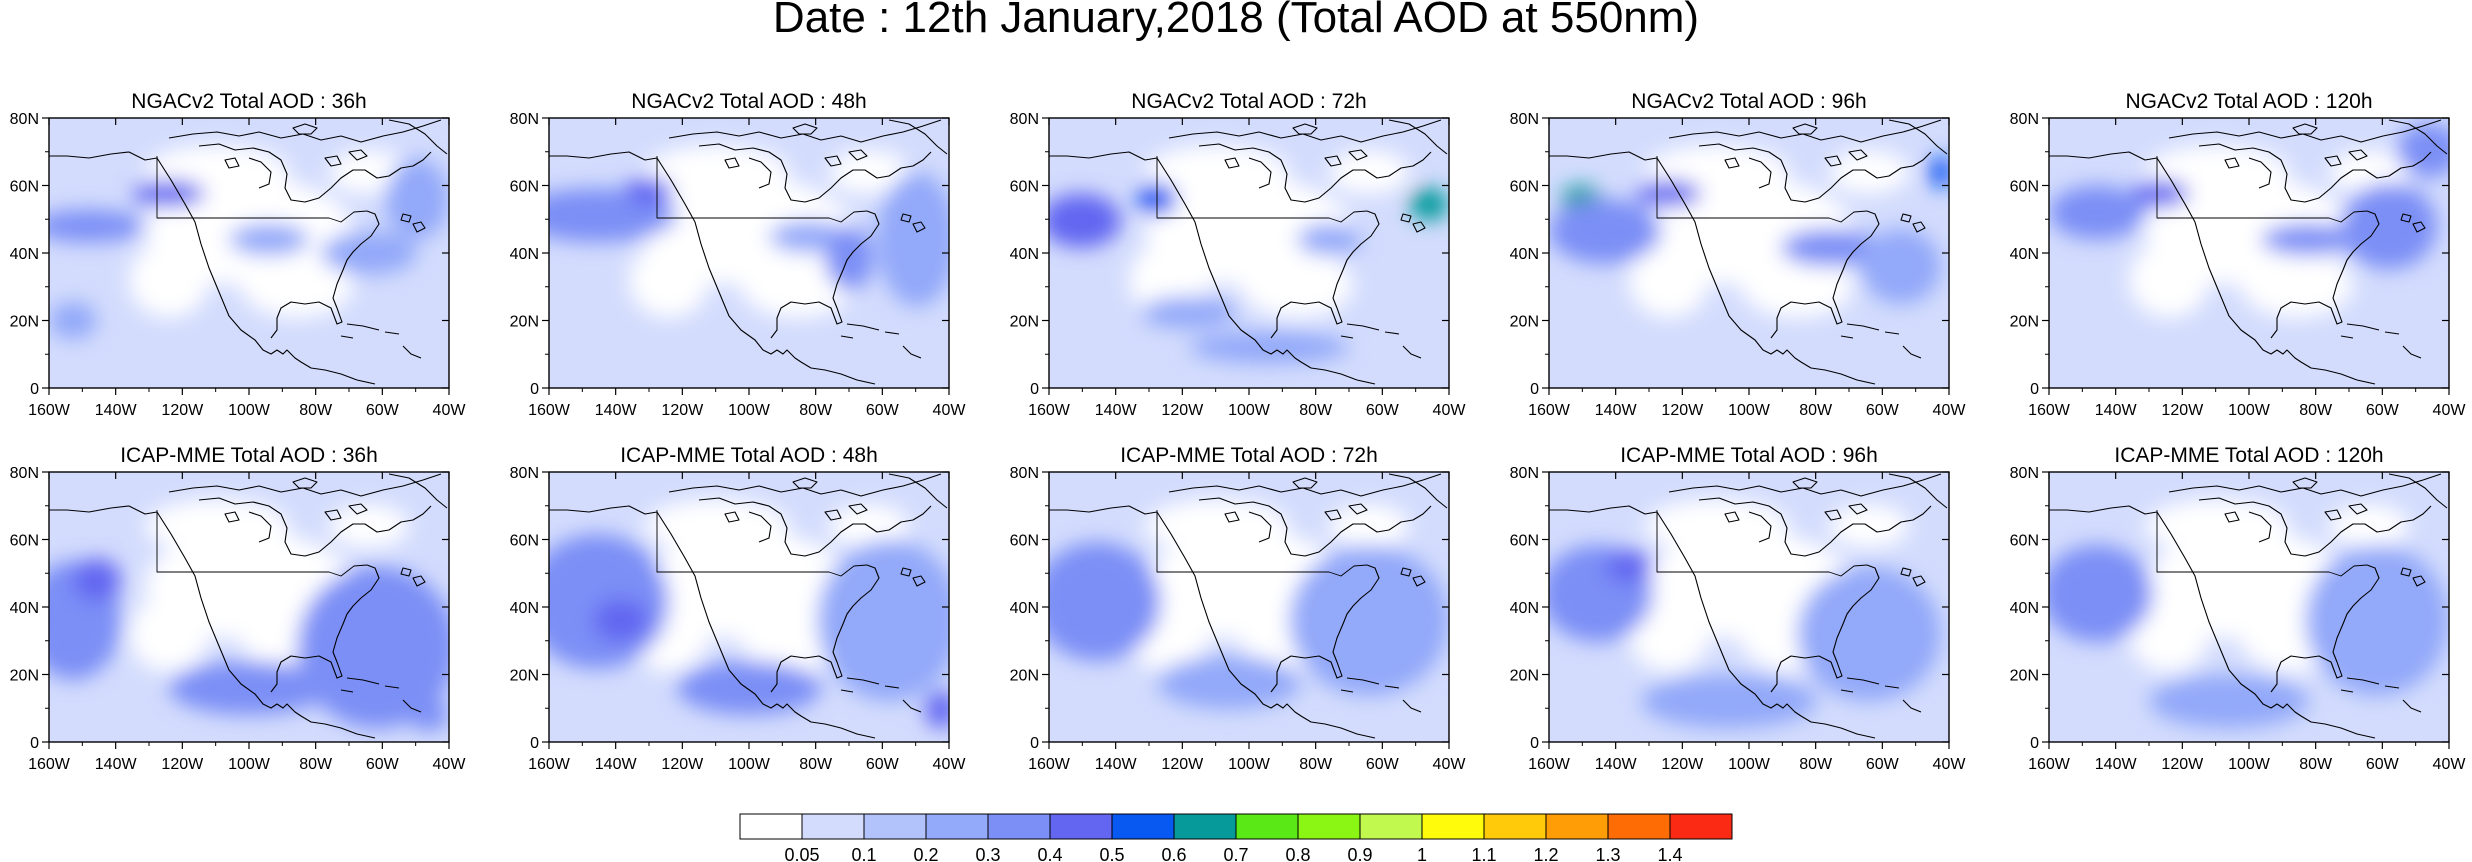 The height and width of the screenshot is (862, 2472). Describe the element at coordinates (1297, 853) in the screenshot. I see `colorbar-label: 0.8` at that location.